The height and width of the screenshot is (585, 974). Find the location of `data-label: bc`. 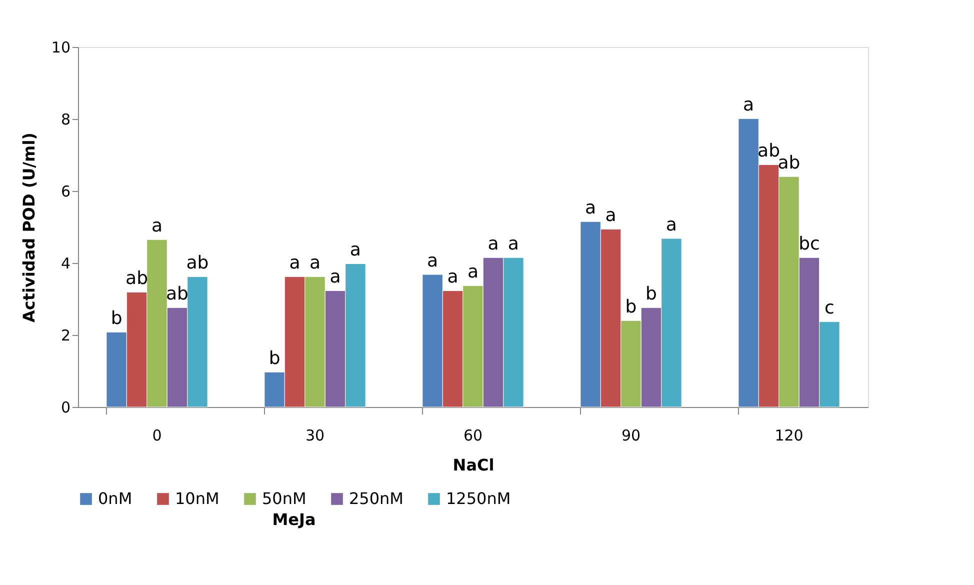

data-label: bc is located at coordinates (809, 244).